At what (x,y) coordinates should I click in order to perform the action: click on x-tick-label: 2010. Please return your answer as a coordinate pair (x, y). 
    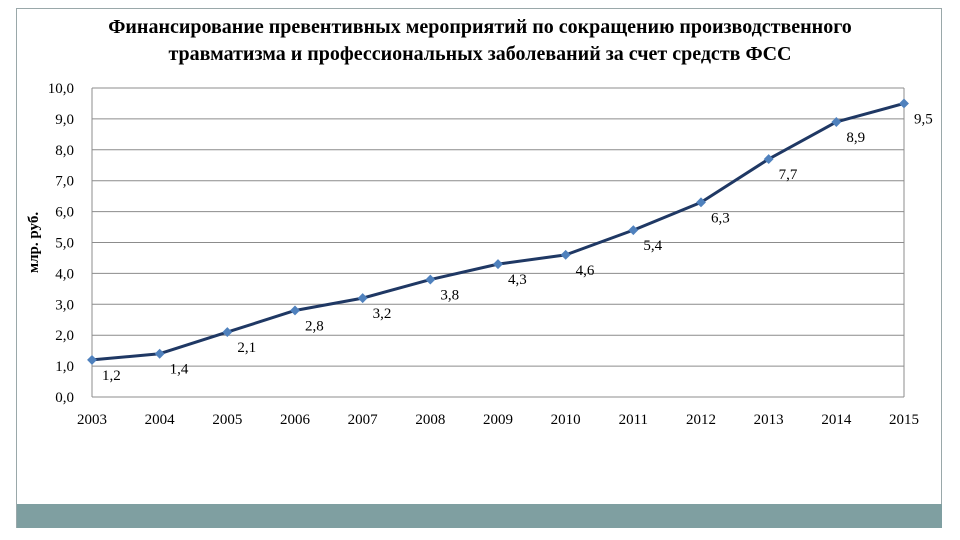
    Looking at the image, I should click on (566, 420).